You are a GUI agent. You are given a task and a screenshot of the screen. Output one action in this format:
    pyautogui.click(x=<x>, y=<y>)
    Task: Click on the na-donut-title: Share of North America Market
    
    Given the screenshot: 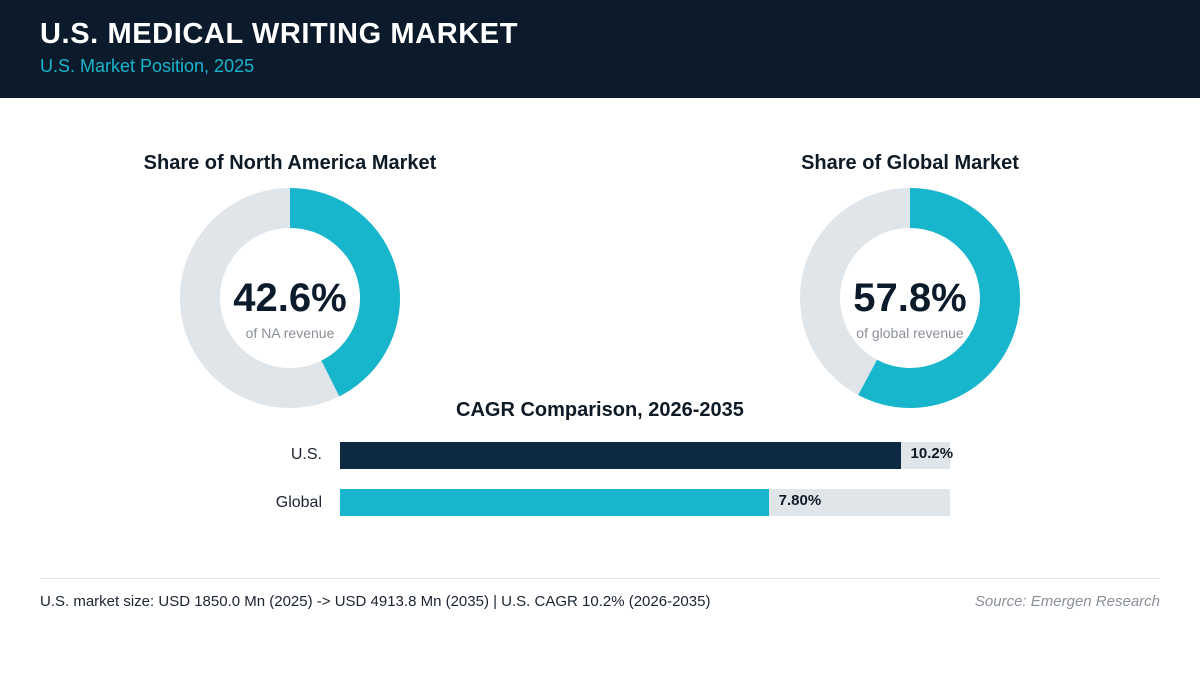 What is the action you would take?
    pyautogui.click(x=290, y=163)
    